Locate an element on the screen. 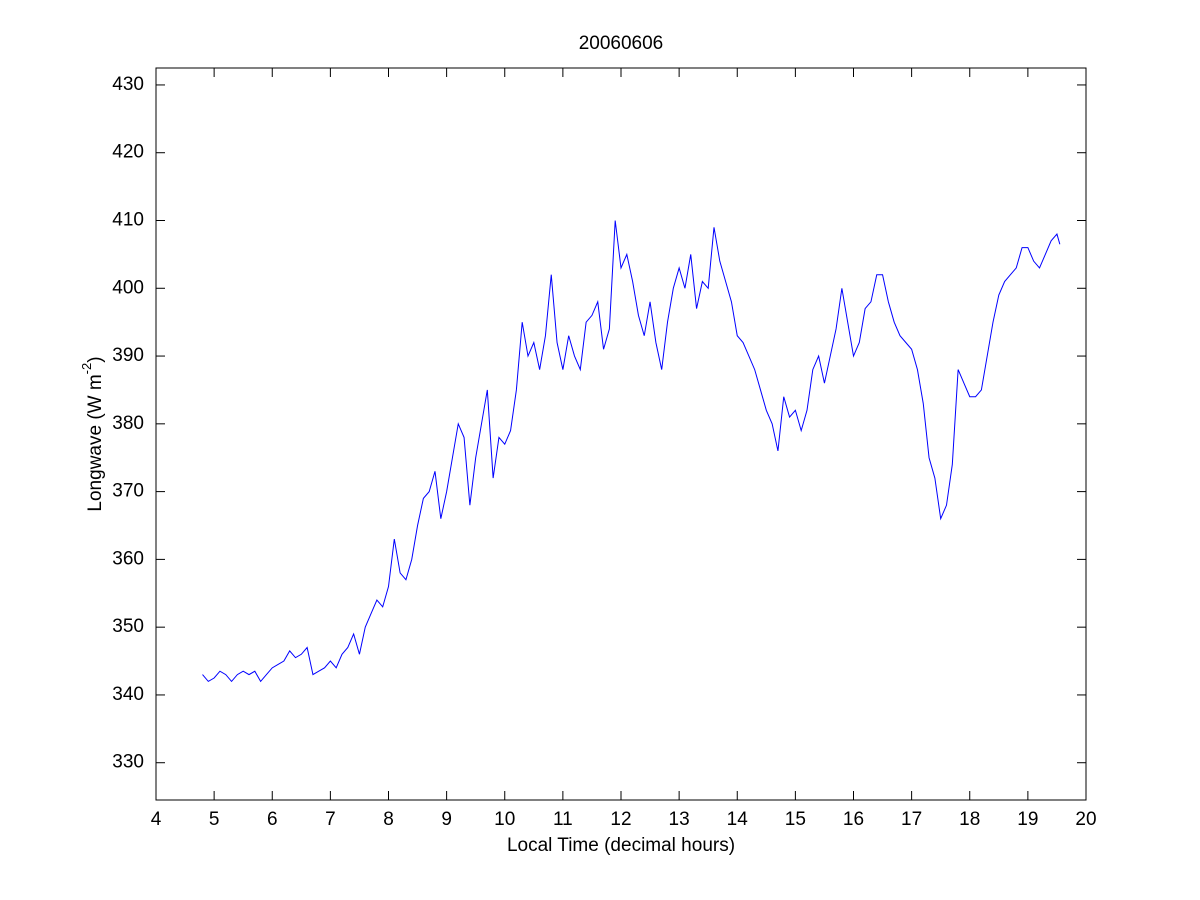 Image resolution: width=1200 pixels, height=900 pixels. y-axis-label-text: Longwave (W m is located at coordinates (95, 442).